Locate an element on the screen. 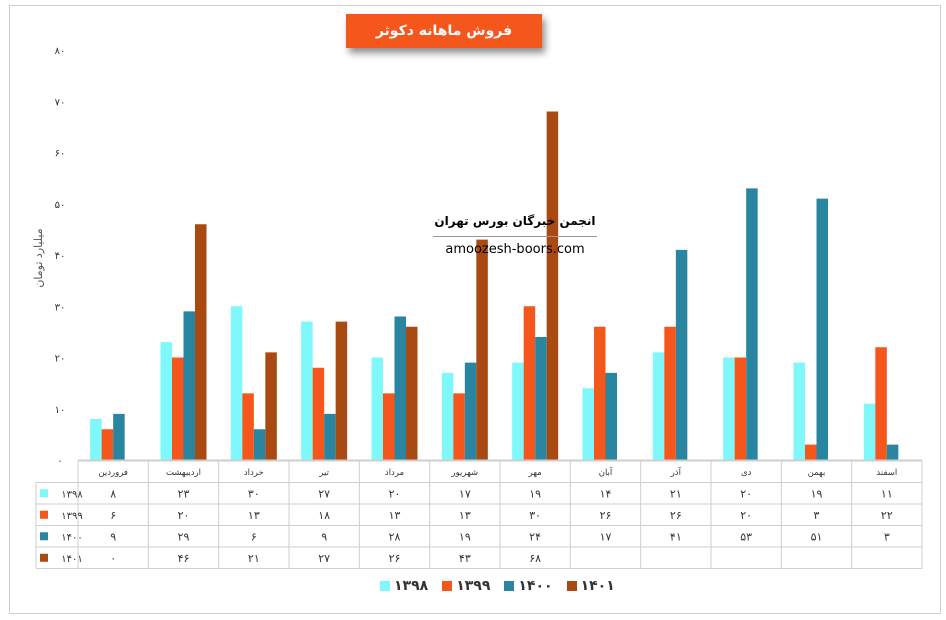  category-label: اردیبهشت is located at coordinates (183, 473).